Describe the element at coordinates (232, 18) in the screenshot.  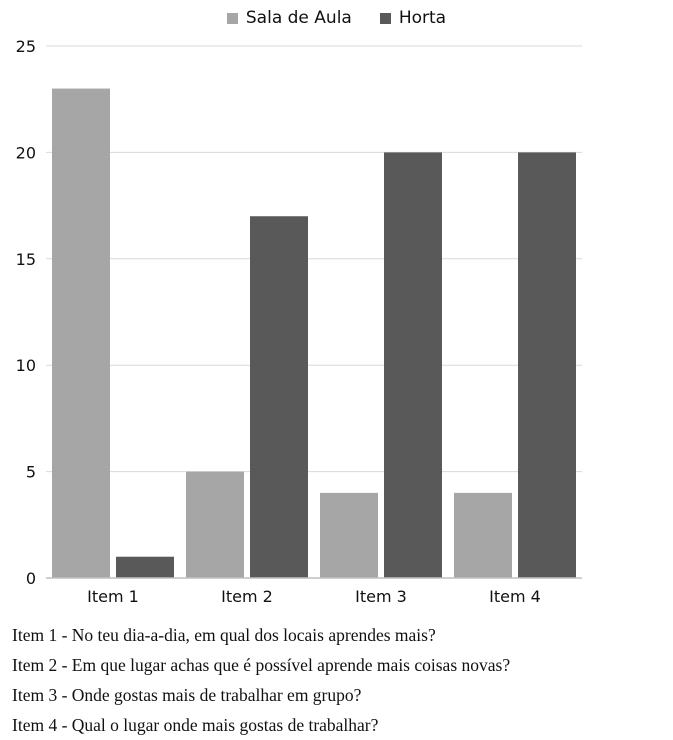
I see `legend-swatch-sala-de-aula` at that location.